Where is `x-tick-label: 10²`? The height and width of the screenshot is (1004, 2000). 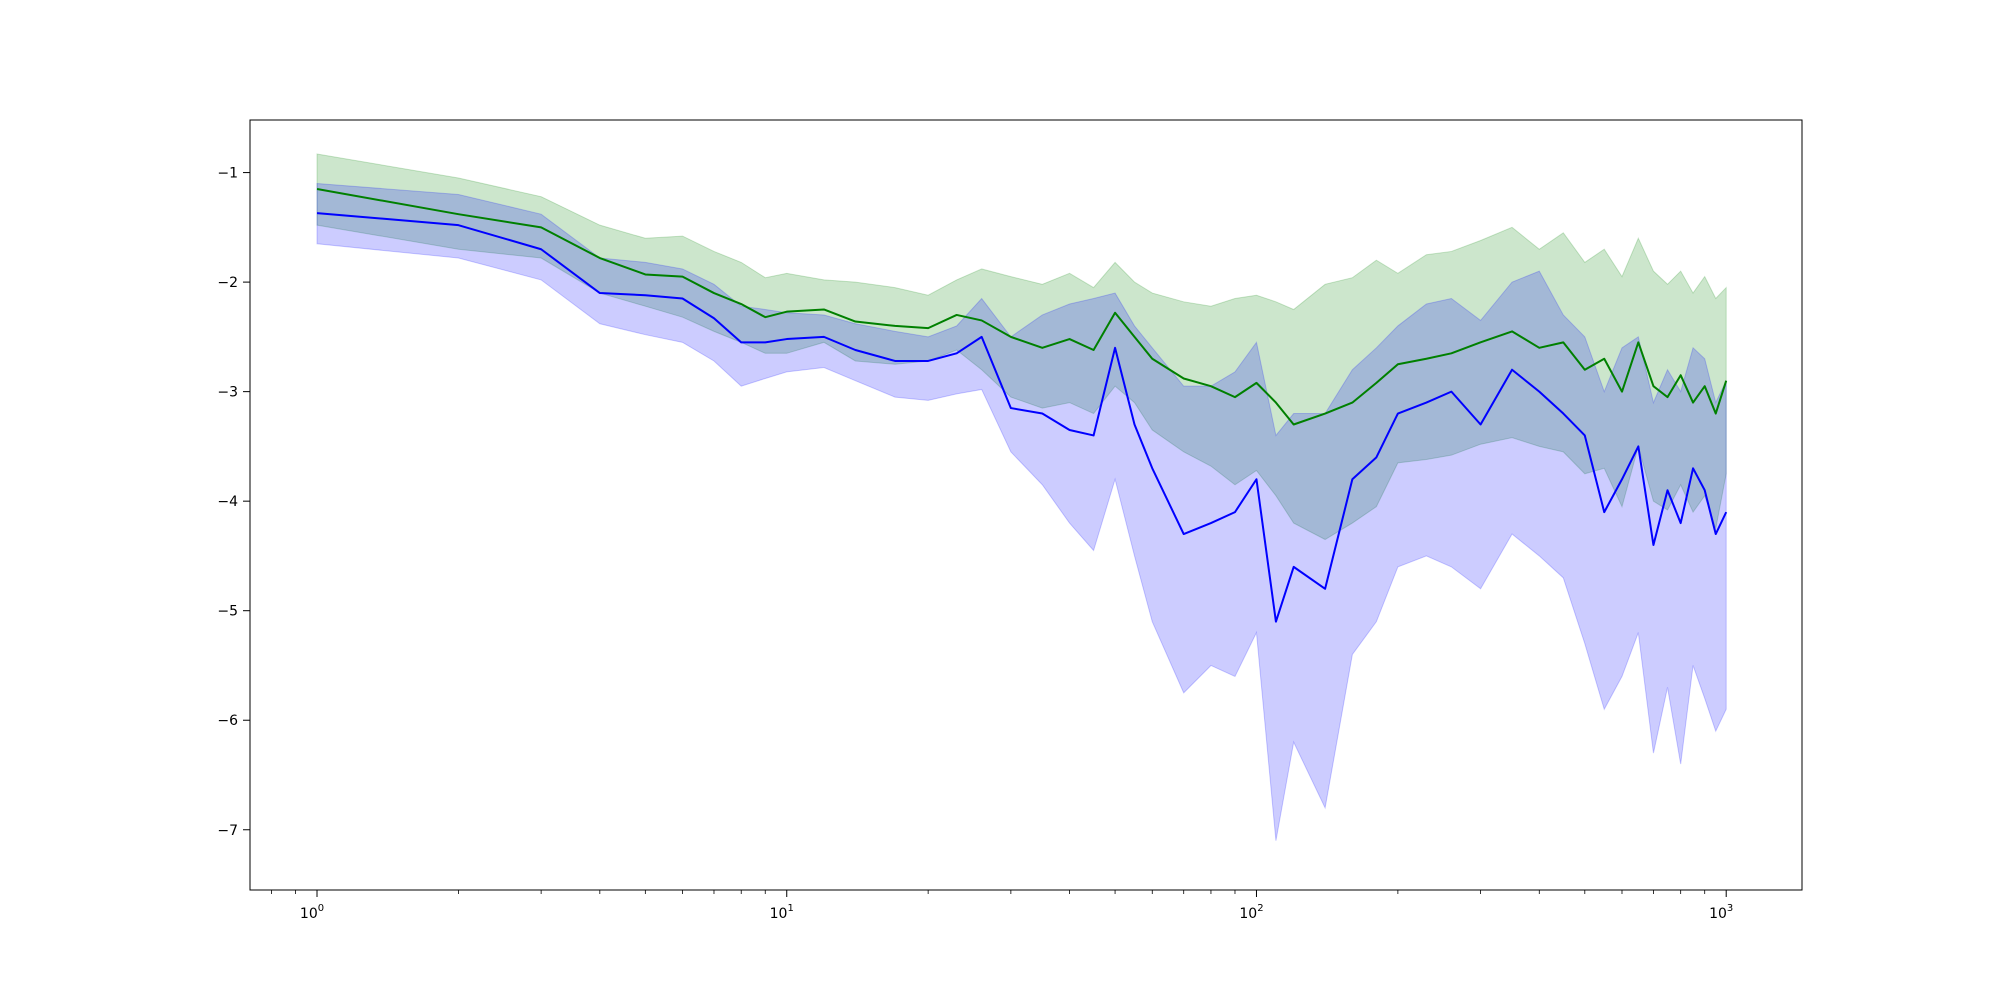 x-tick-label: 10² is located at coordinates (1251, 912).